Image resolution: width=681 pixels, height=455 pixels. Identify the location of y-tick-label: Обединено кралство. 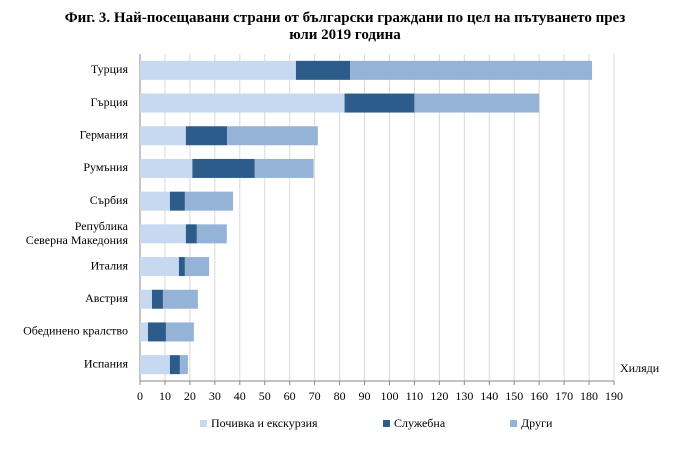
(75, 331).